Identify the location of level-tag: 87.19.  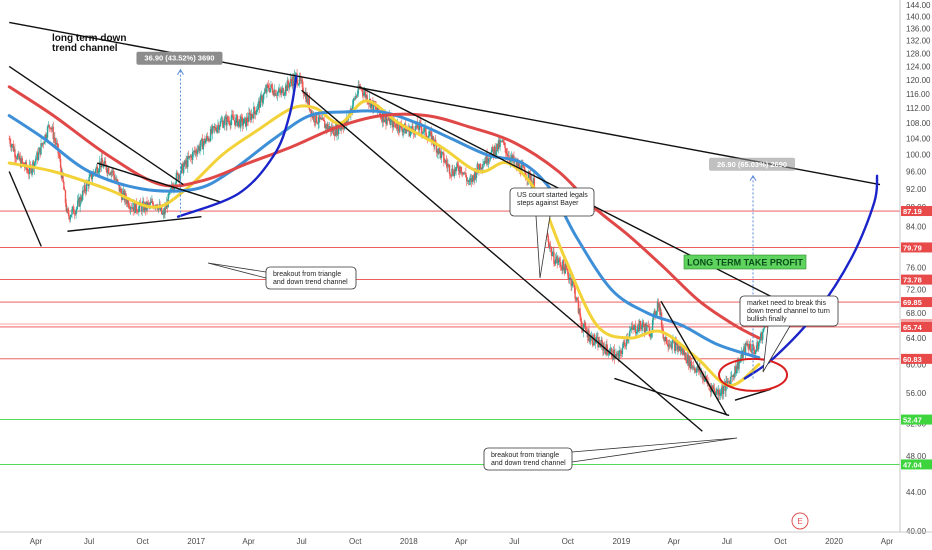
(916, 211).